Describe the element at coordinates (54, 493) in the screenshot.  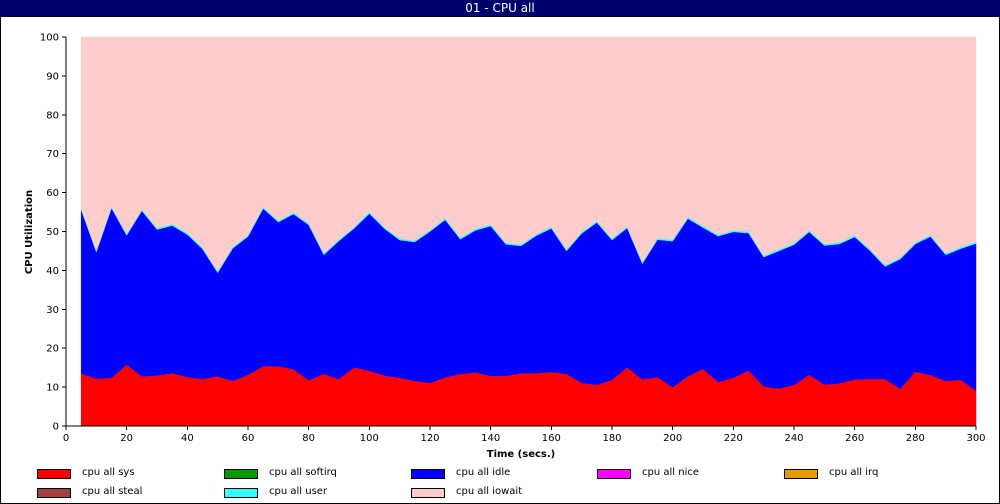
I see `legend-swatch-steal` at that location.